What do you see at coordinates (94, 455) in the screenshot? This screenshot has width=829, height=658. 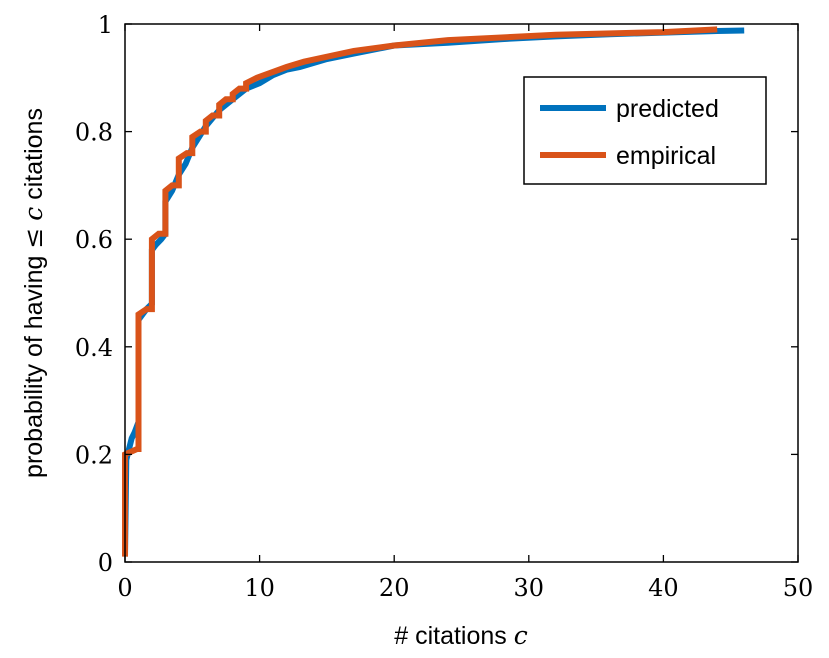 I see `y-tick-label: 0.2` at bounding box center [94, 455].